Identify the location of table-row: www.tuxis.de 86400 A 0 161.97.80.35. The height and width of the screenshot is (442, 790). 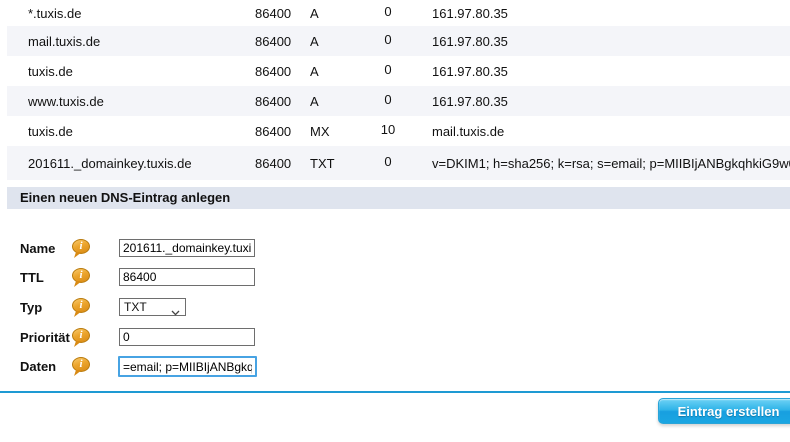
(398, 101).